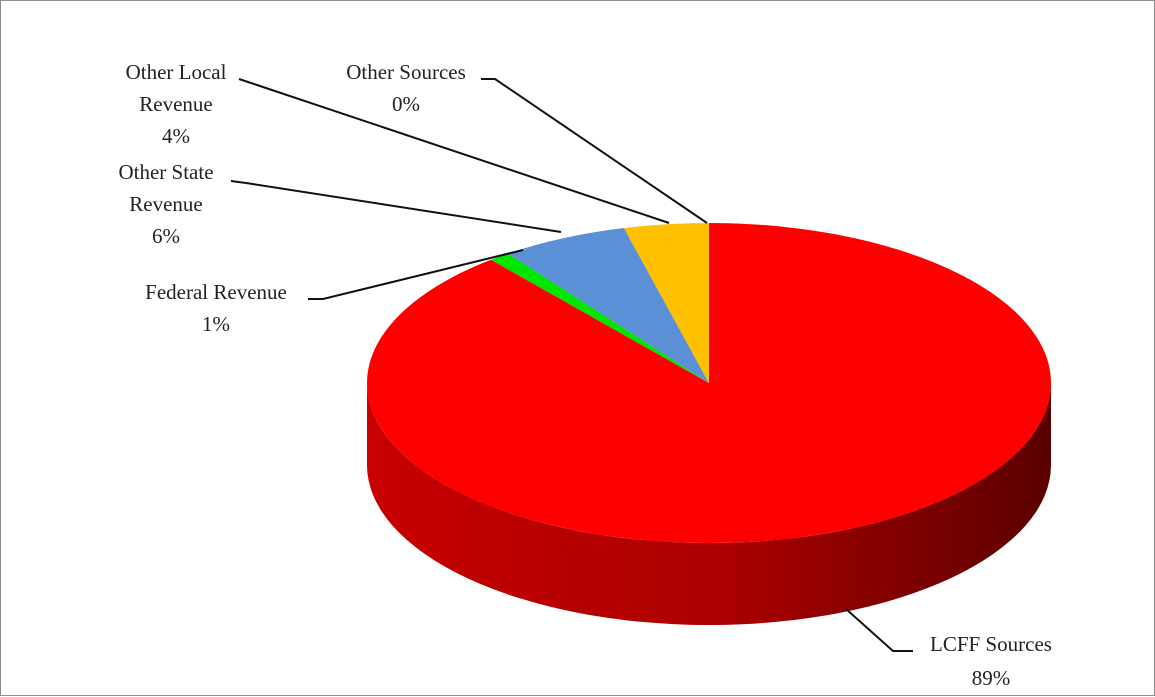  What do you see at coordinates (165, 172) in the screenshot?
I see `slice-name-label: Other State` at bounding box center [165, 172].